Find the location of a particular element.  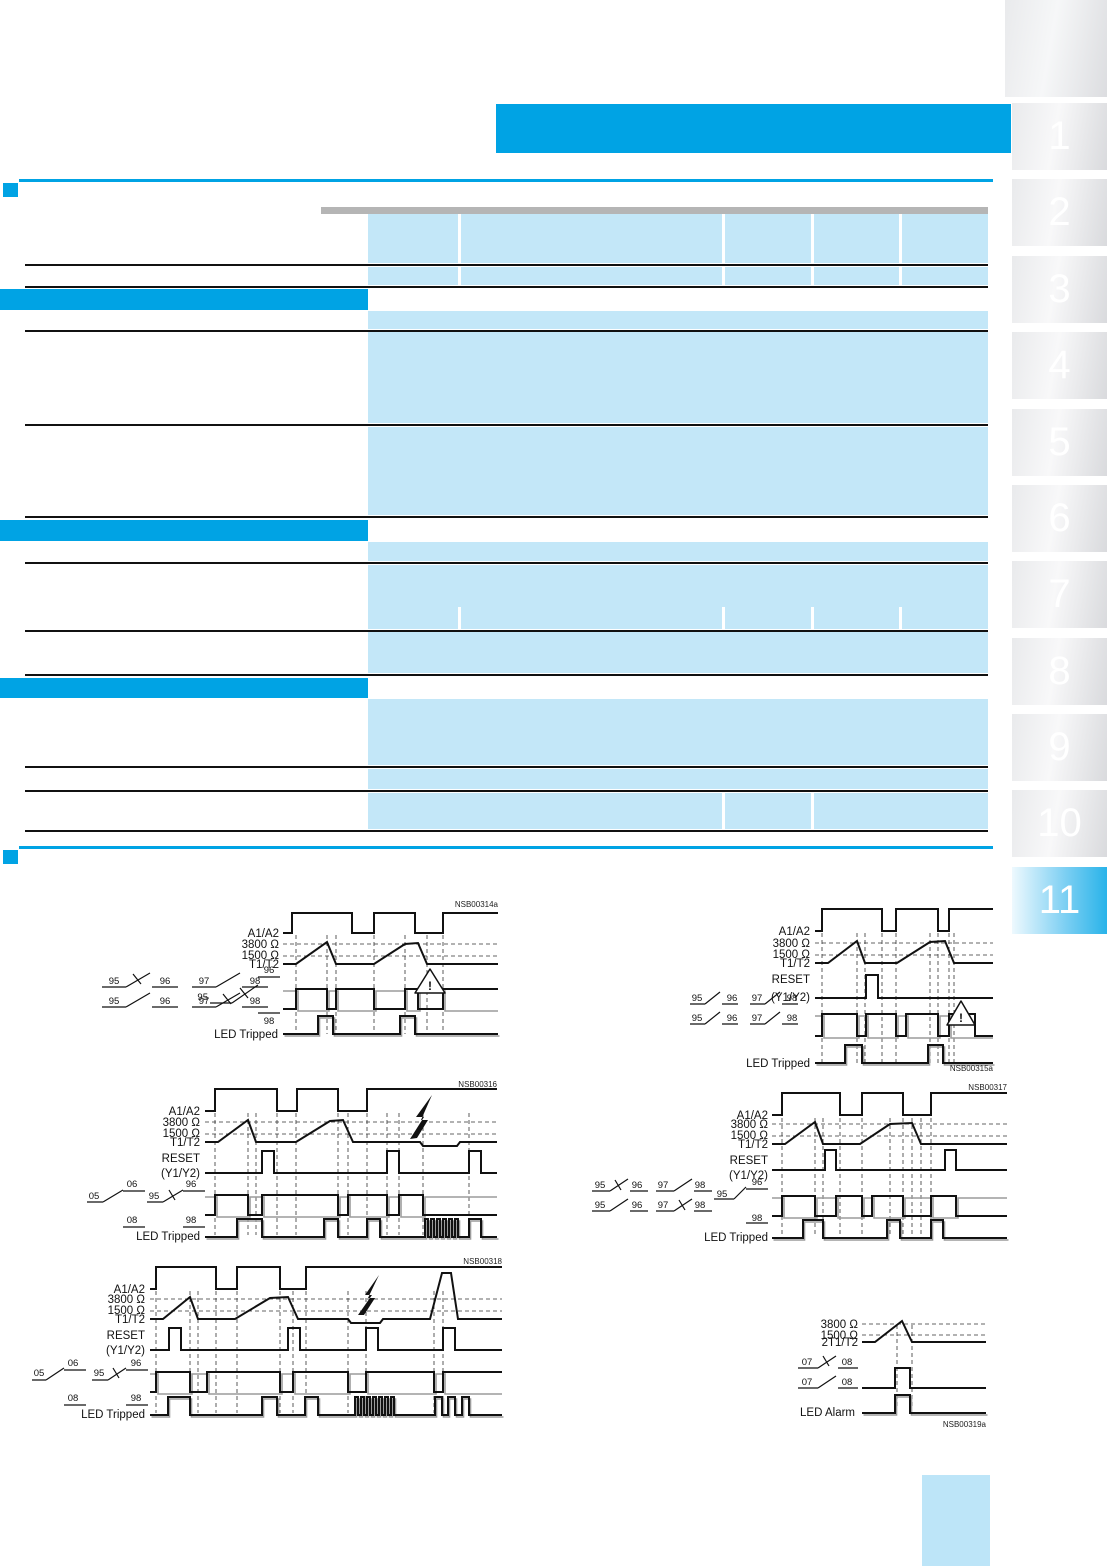

sidebar-tab-8: 8 is located at coordinates (1059, 671).